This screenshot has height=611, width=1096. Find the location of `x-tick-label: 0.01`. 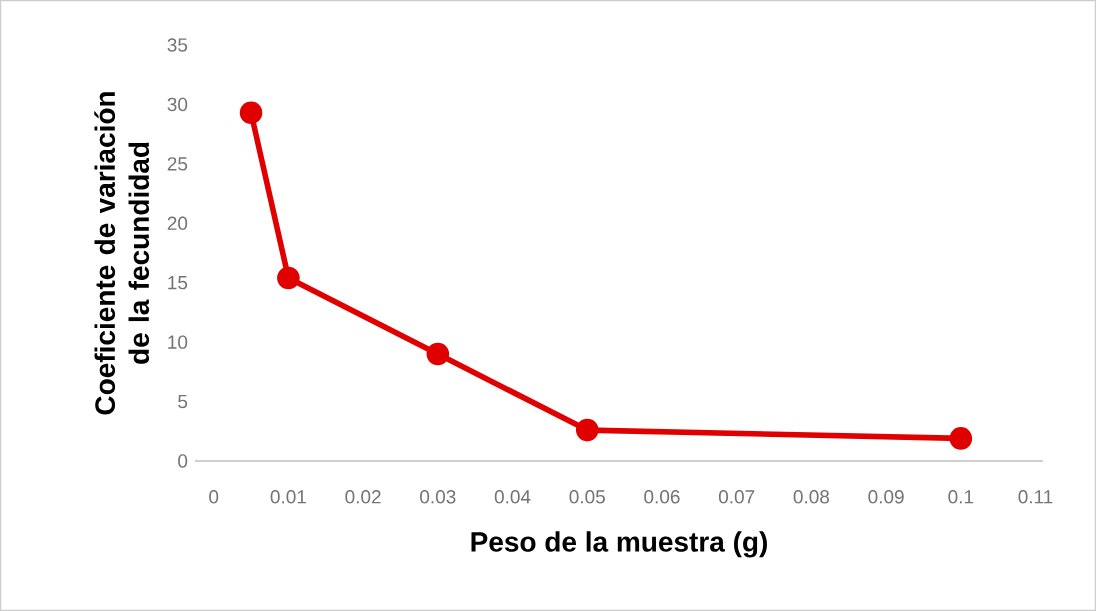

x-tick-label: 0.01 is located at coordinates (288, 497).